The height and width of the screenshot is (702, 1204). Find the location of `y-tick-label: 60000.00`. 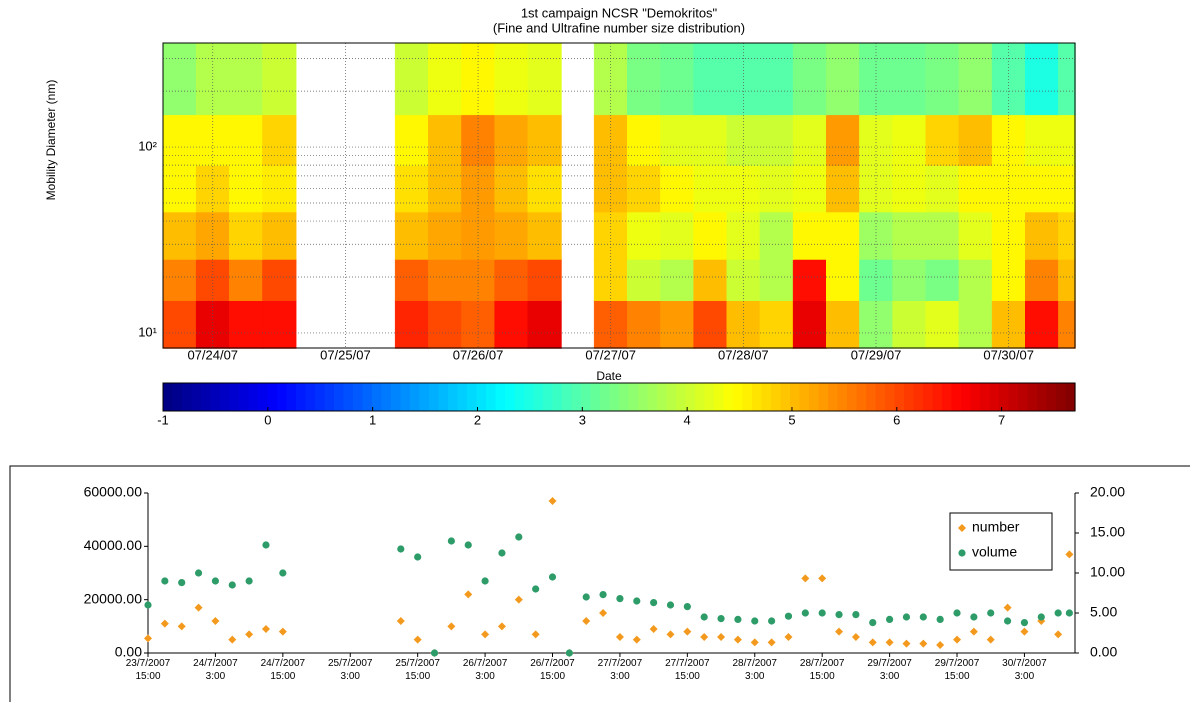

y-tick-label: 60000.00 is located at coordinates (113, 492).